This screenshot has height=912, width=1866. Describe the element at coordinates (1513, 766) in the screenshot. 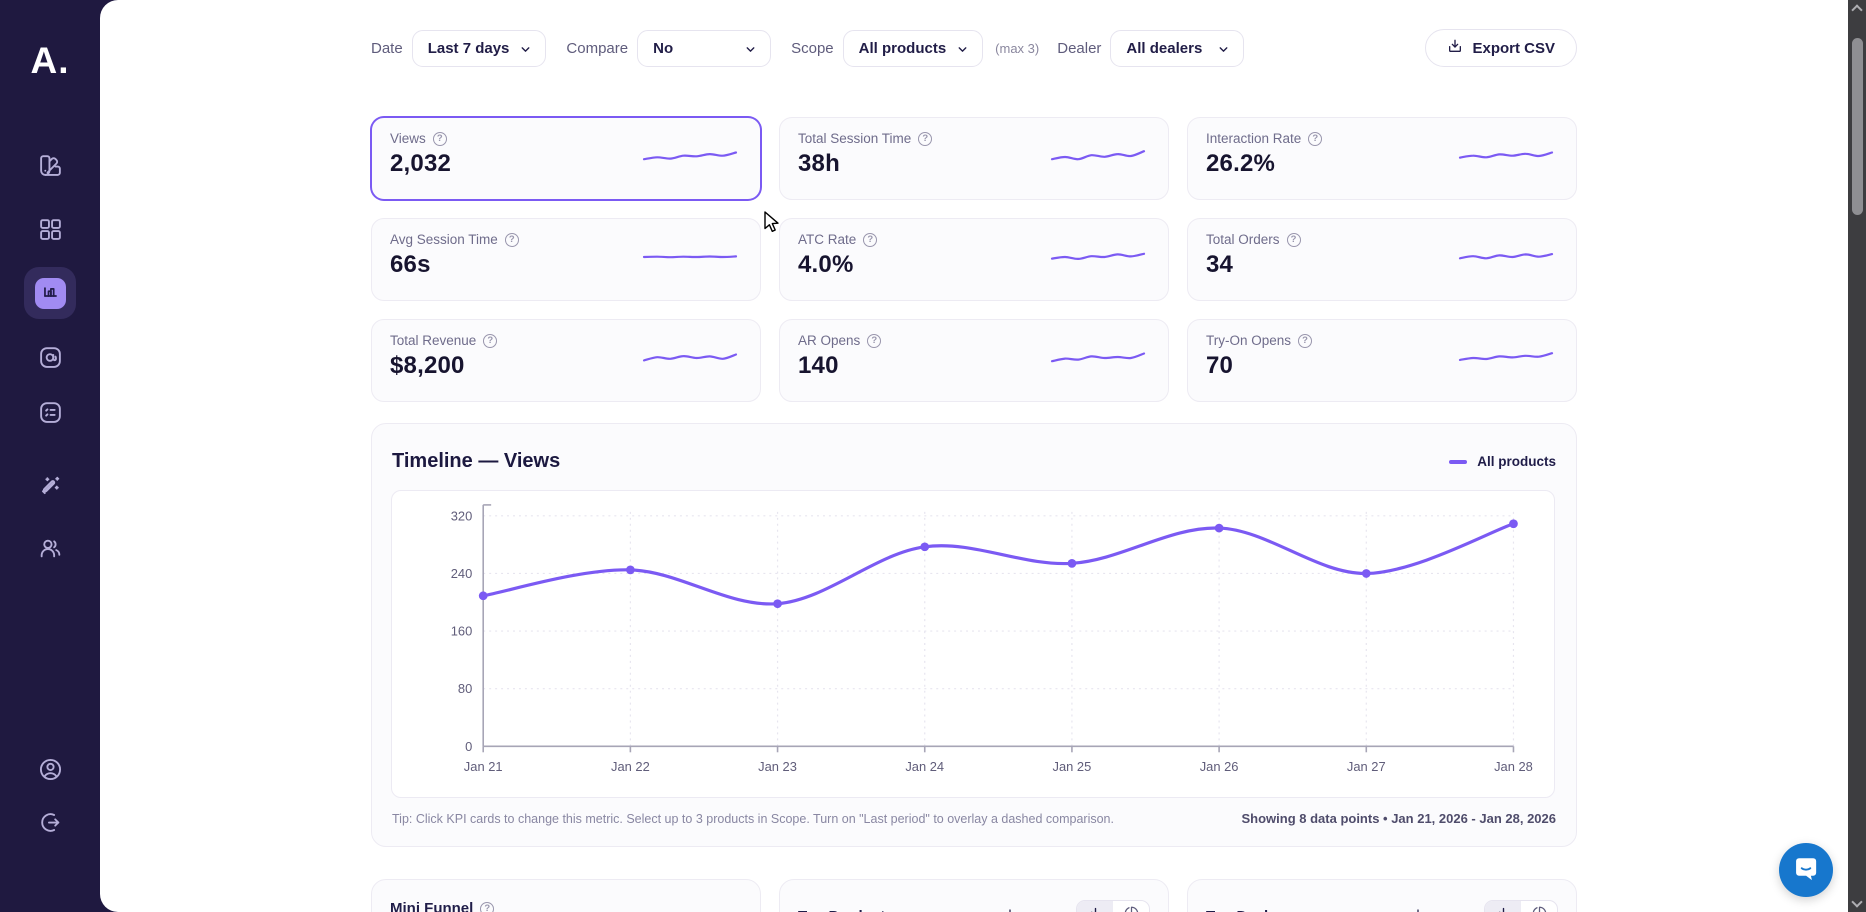

I see `svg-text: Jan 28` at that location.